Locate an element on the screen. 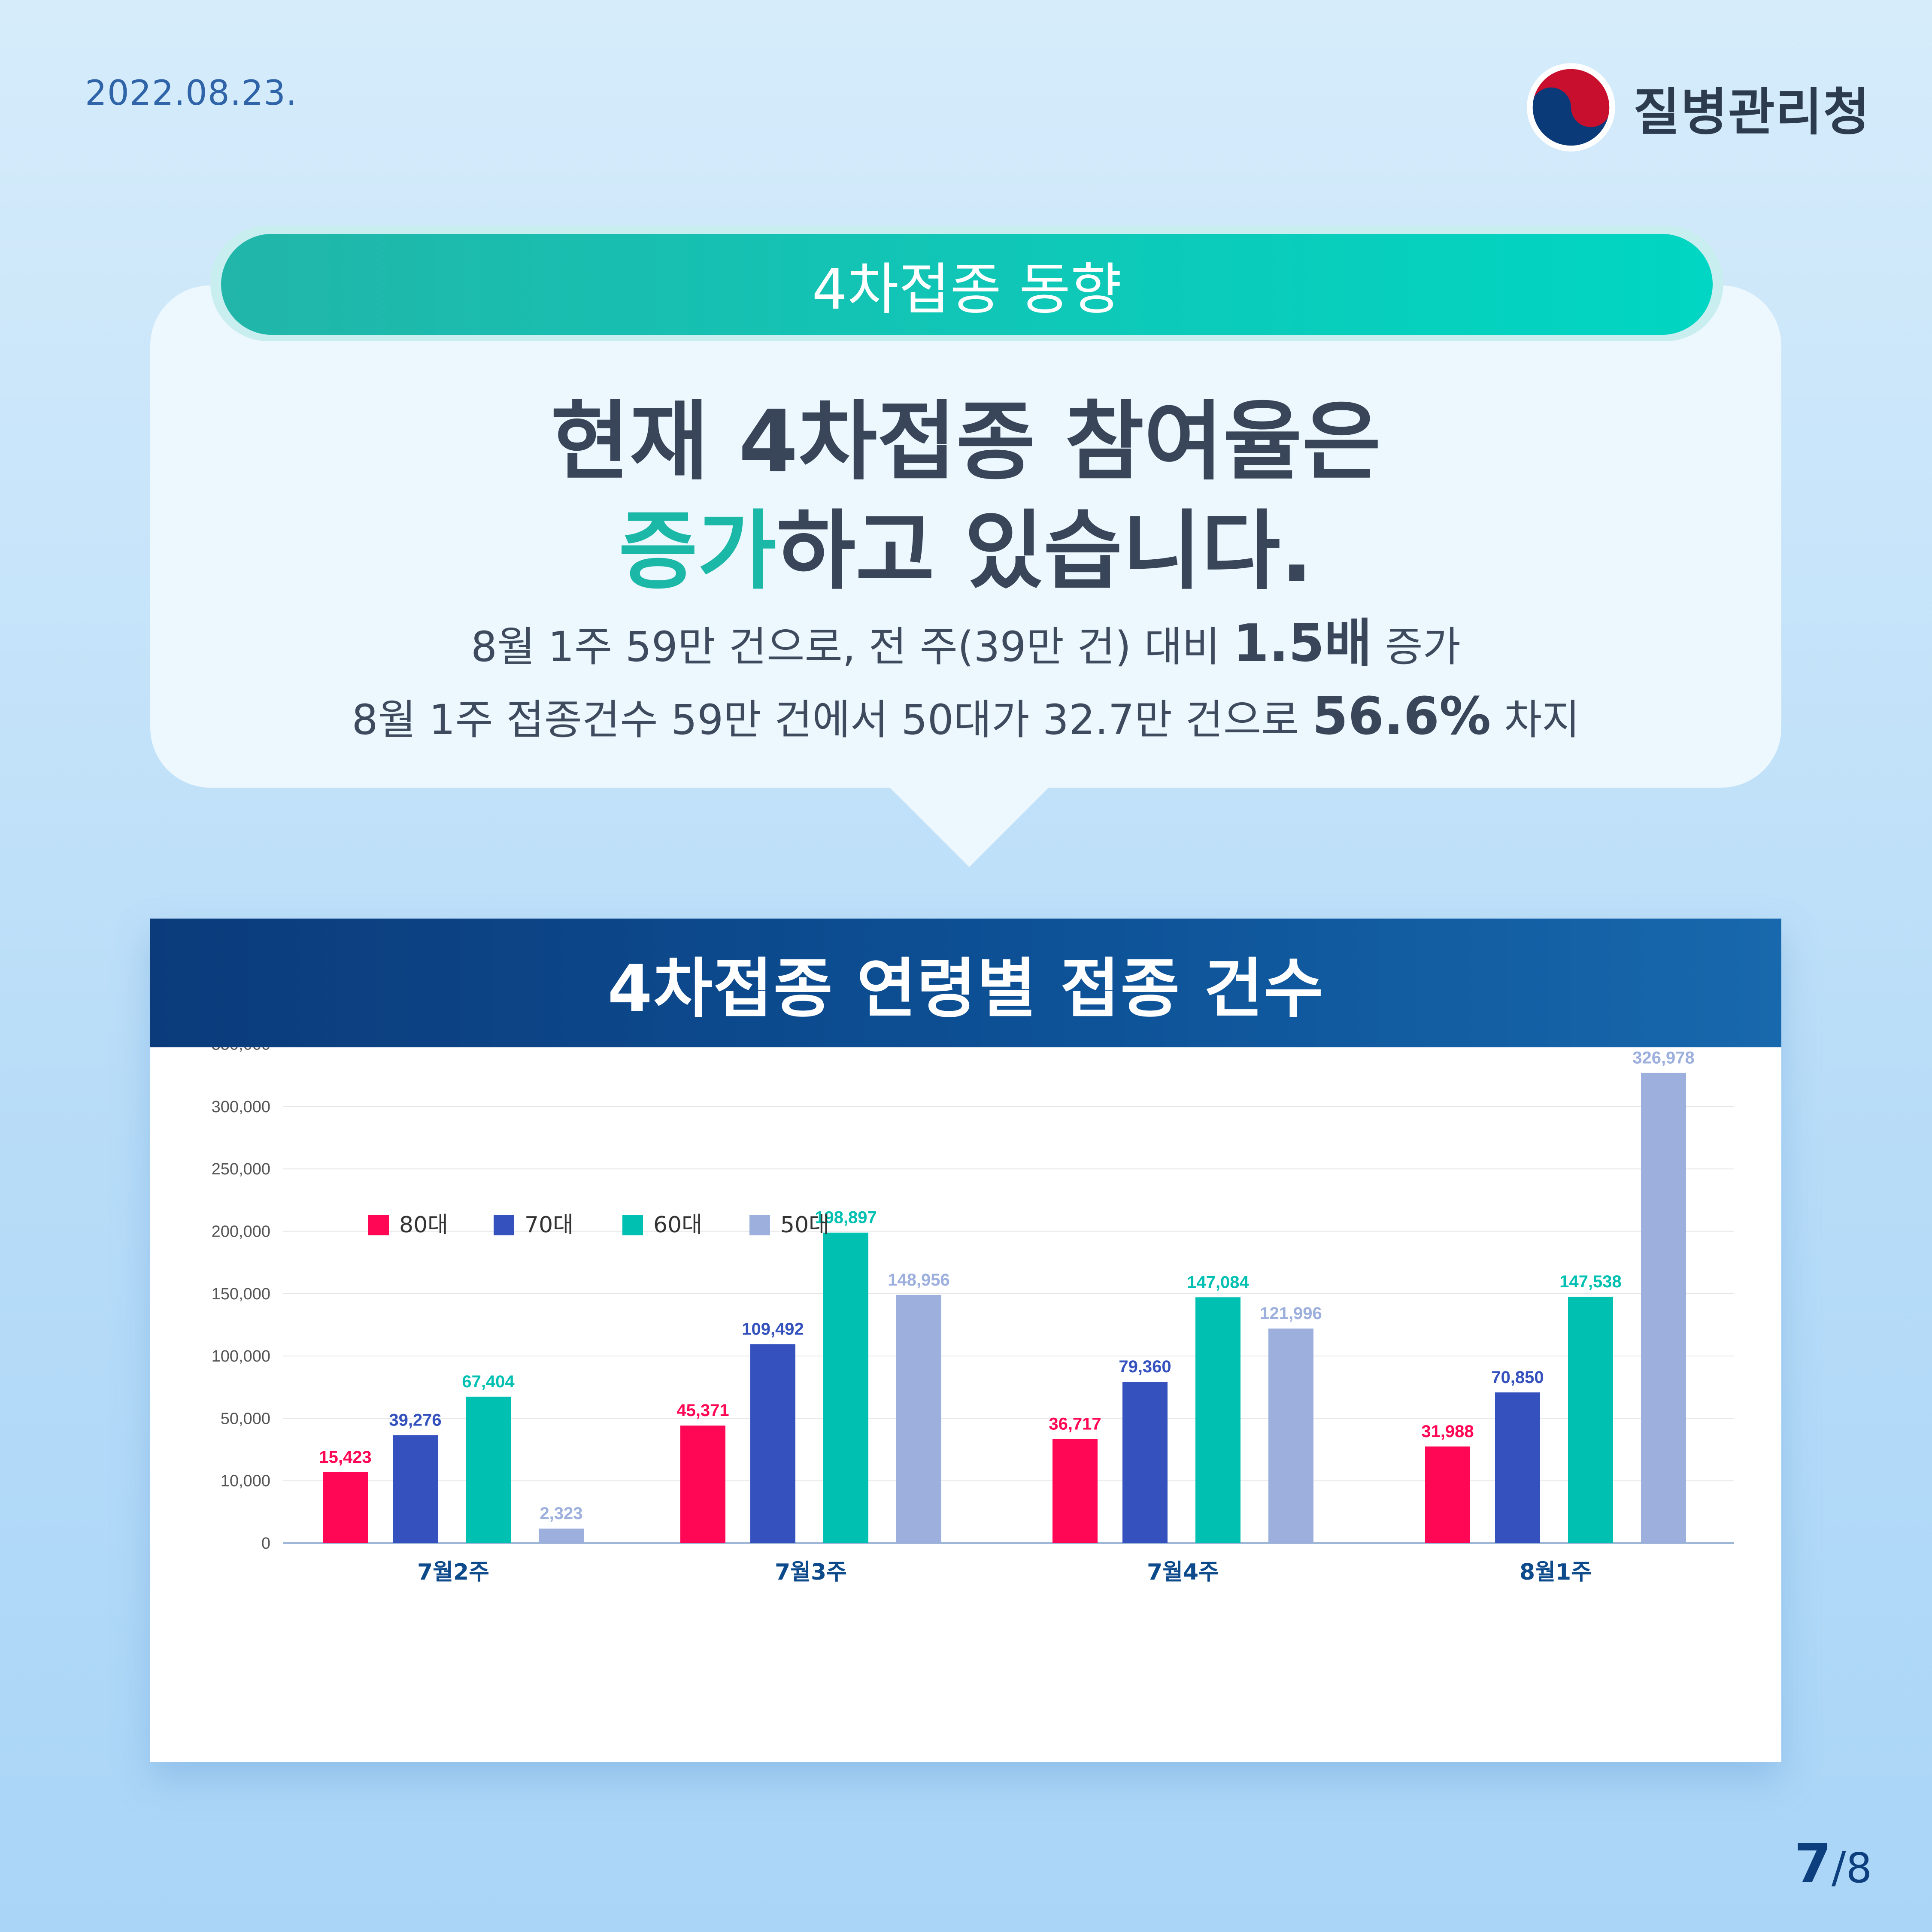 The height and width of the screenshot is (1932, 1932). y-tick-label: 100,000 is located at coordinates (241, 1356).